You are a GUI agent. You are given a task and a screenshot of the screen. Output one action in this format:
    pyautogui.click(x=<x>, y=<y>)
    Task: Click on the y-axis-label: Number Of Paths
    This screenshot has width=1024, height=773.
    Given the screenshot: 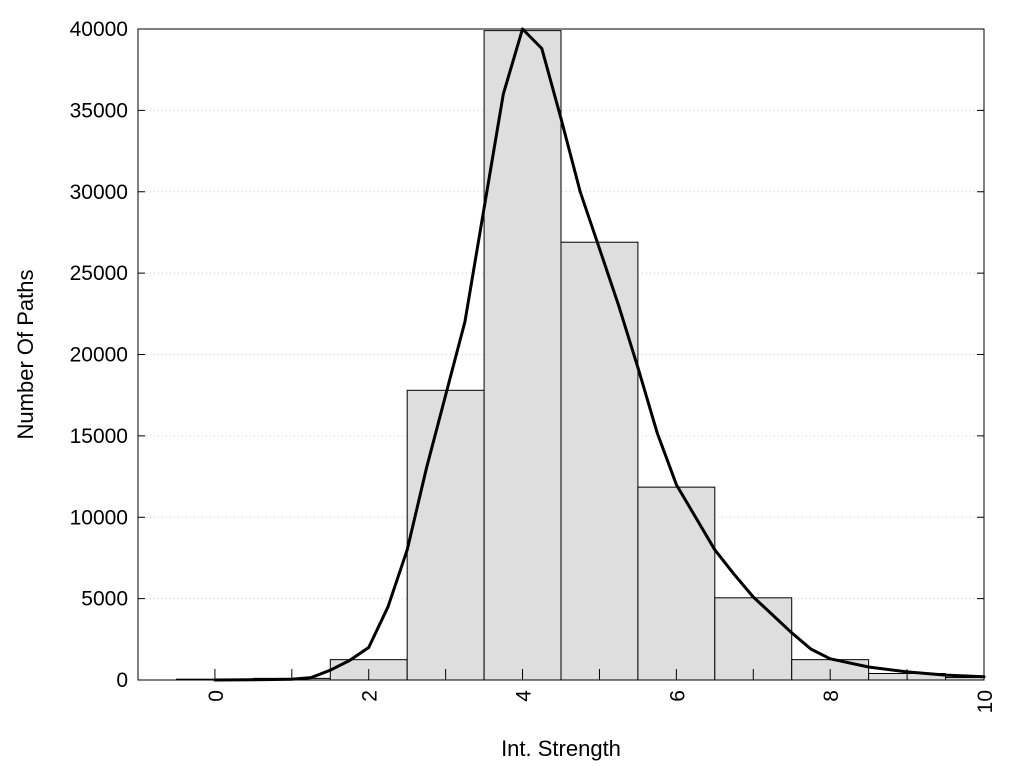 What is the action you would take?
    pyautogui.click(x=25, y=355)
    